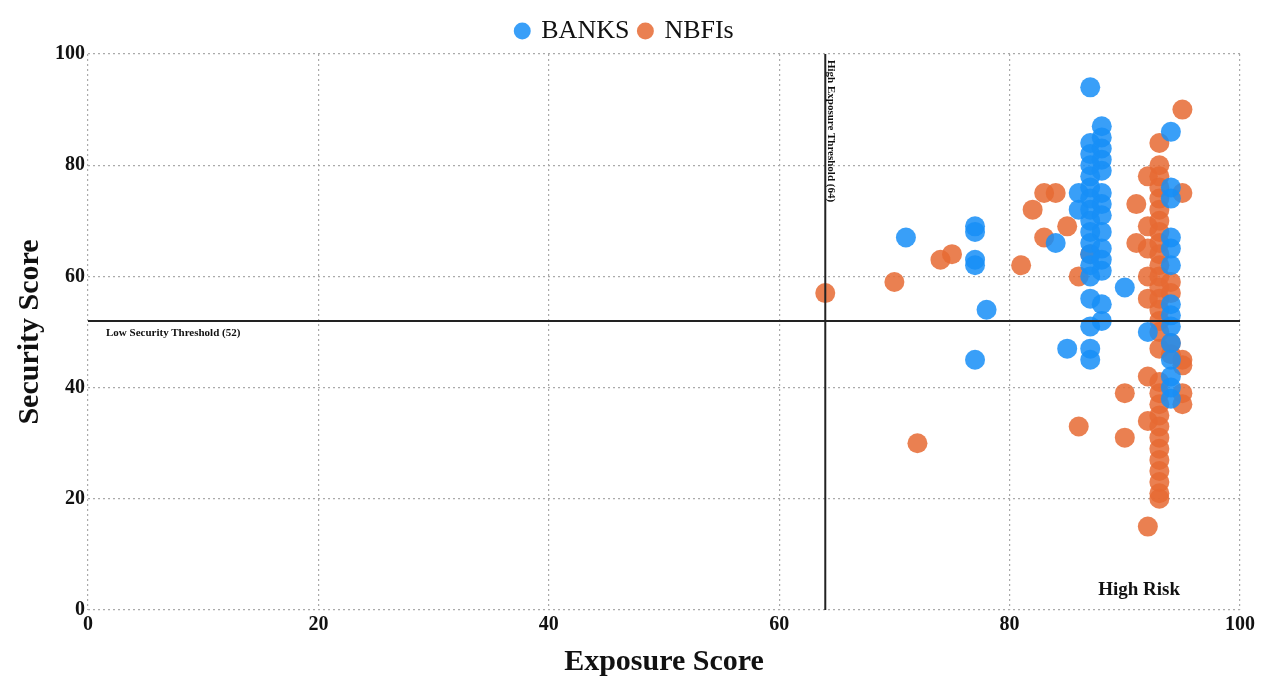 The width and height of the screenshot is (1266, 692). Describe the element at coordinates (832, 131) in the screenshot. I see `ref-line-label: High Exposure Threshold (64)` at that location.